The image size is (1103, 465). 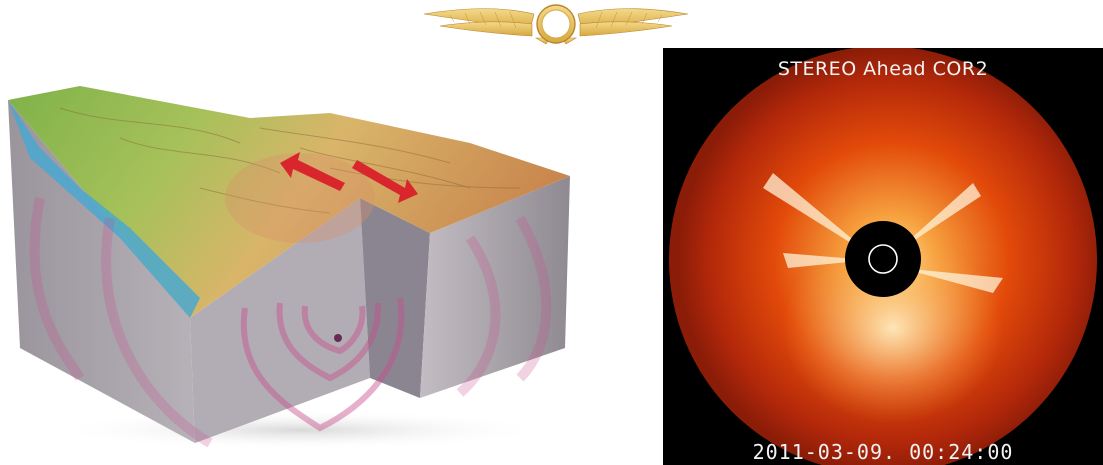 I want to click on fault-motion-arrow-right-icon, so click(x=385, y=181).